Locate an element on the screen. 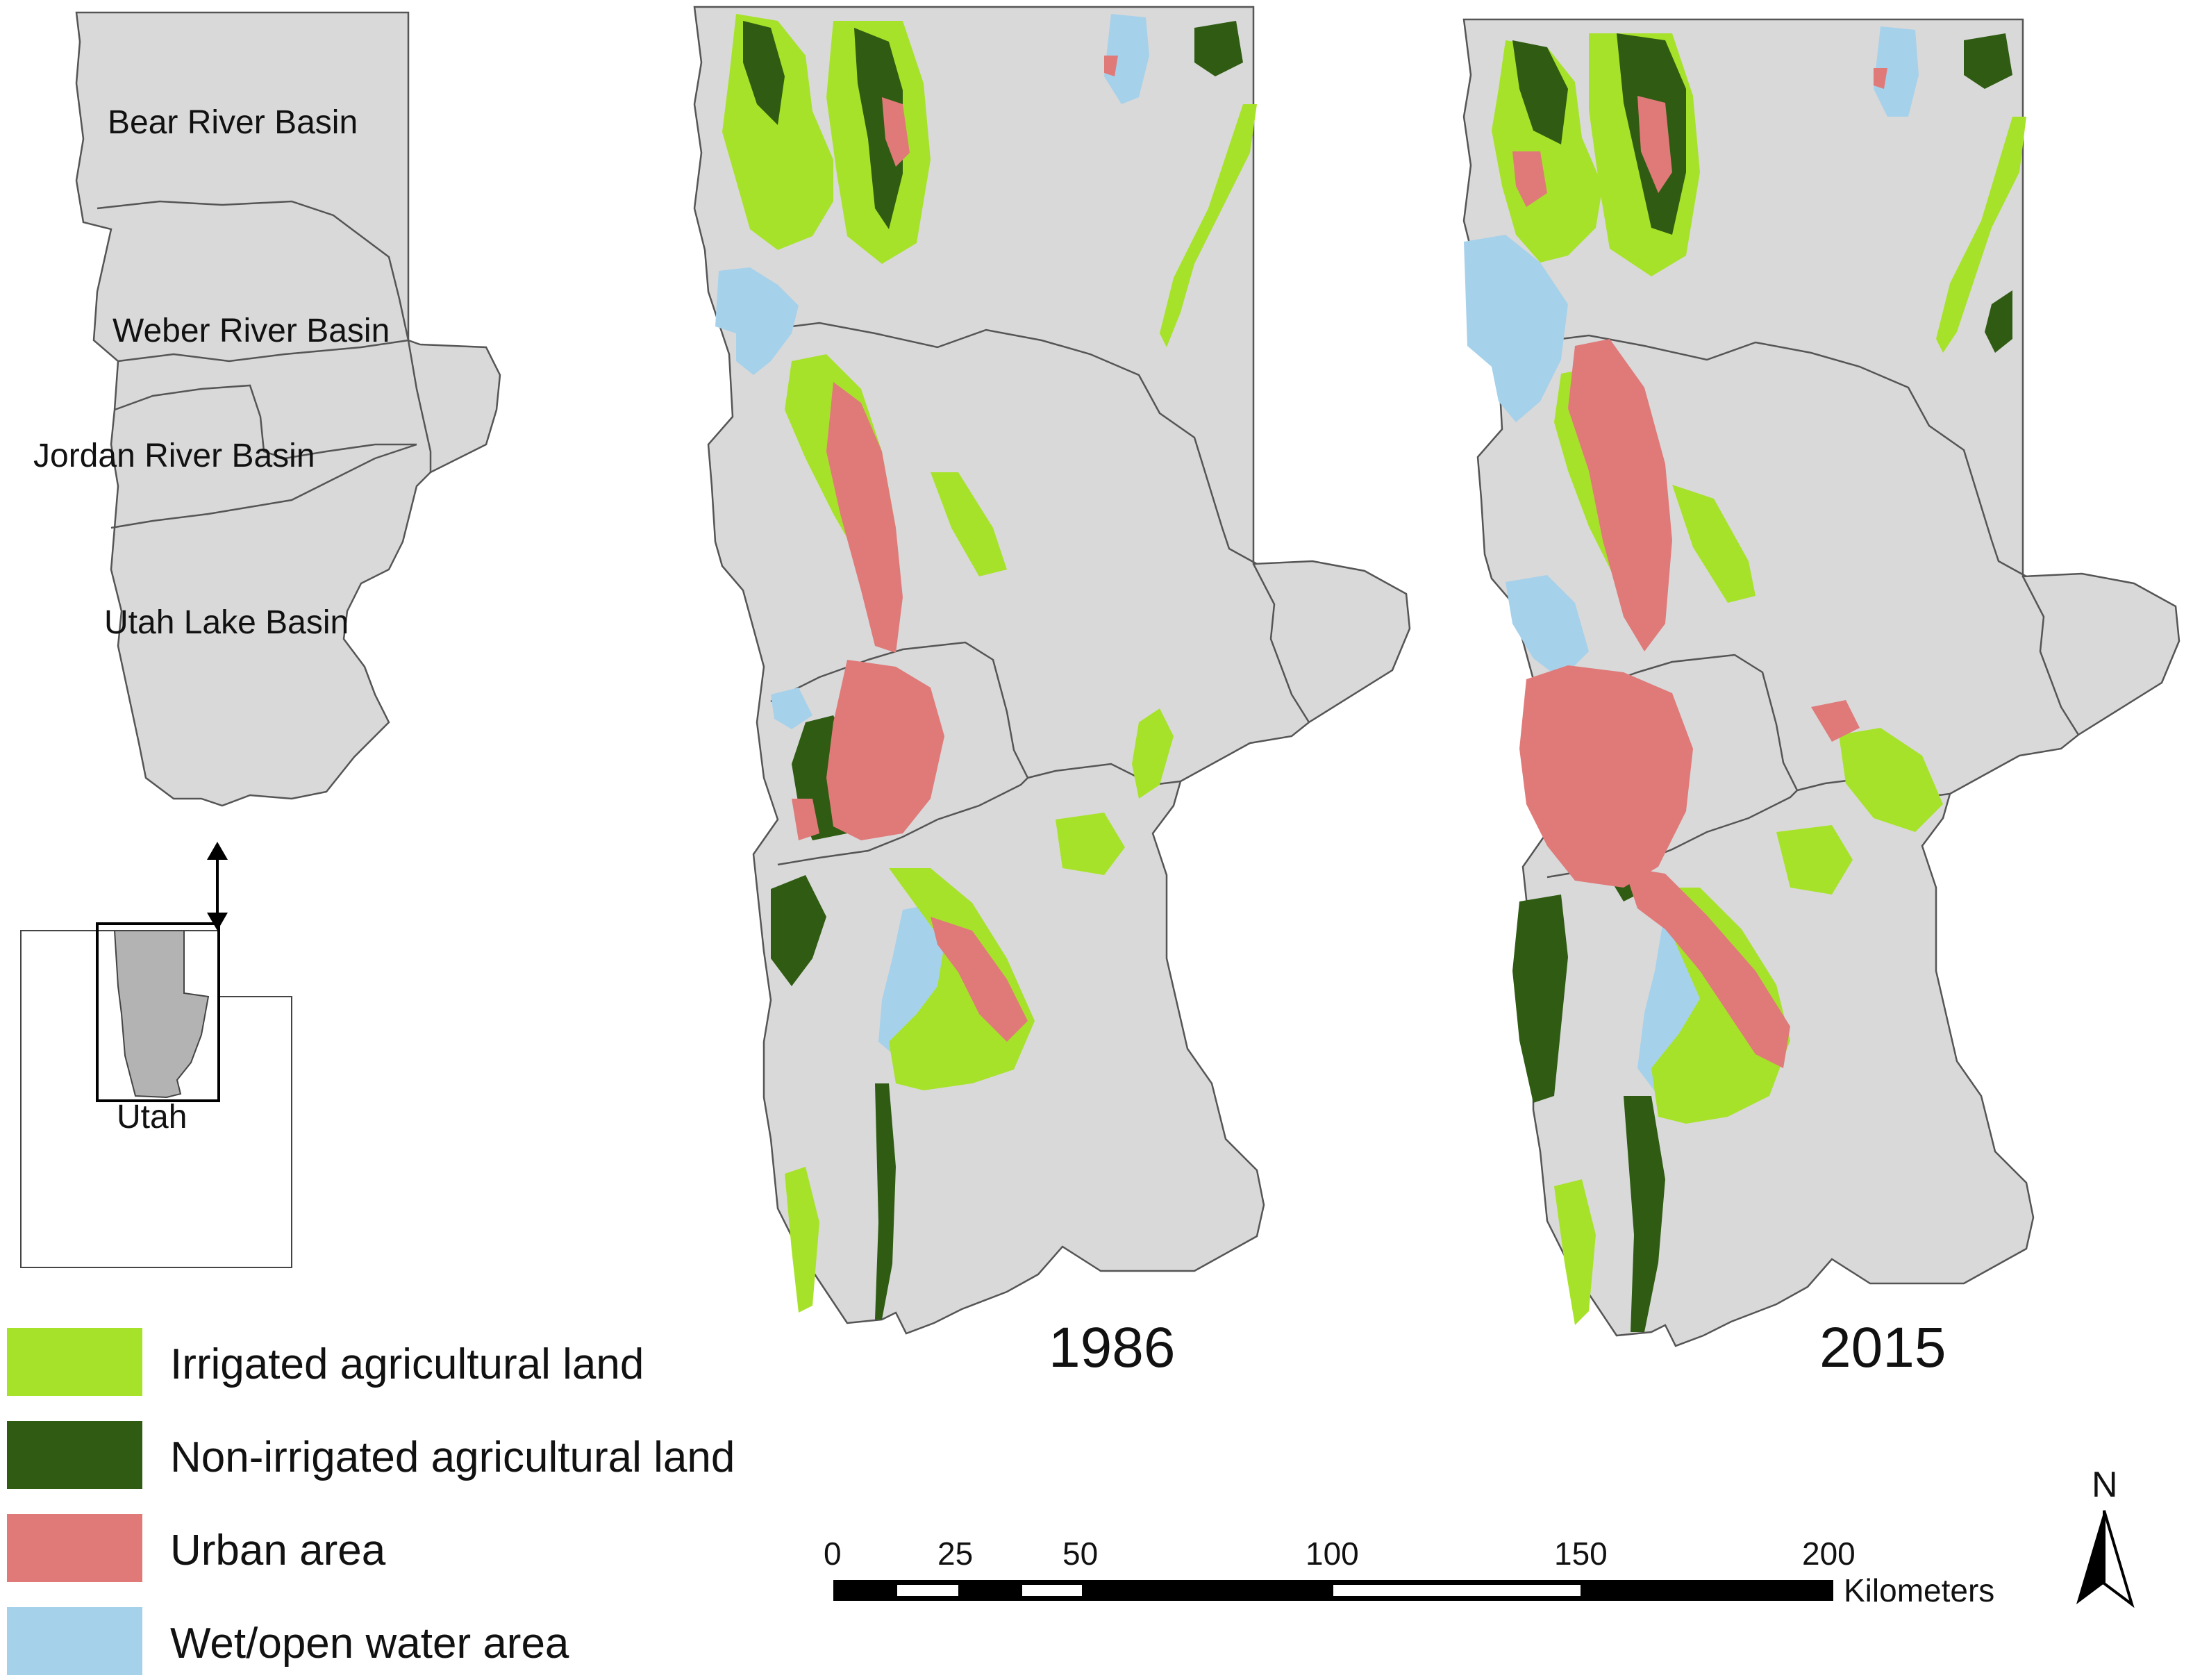 Image resolution: width=2193 pixels, height=1680 pixels. basin-label-utah-lake: Utah Lake Basin is located at coordinates (227, 622).